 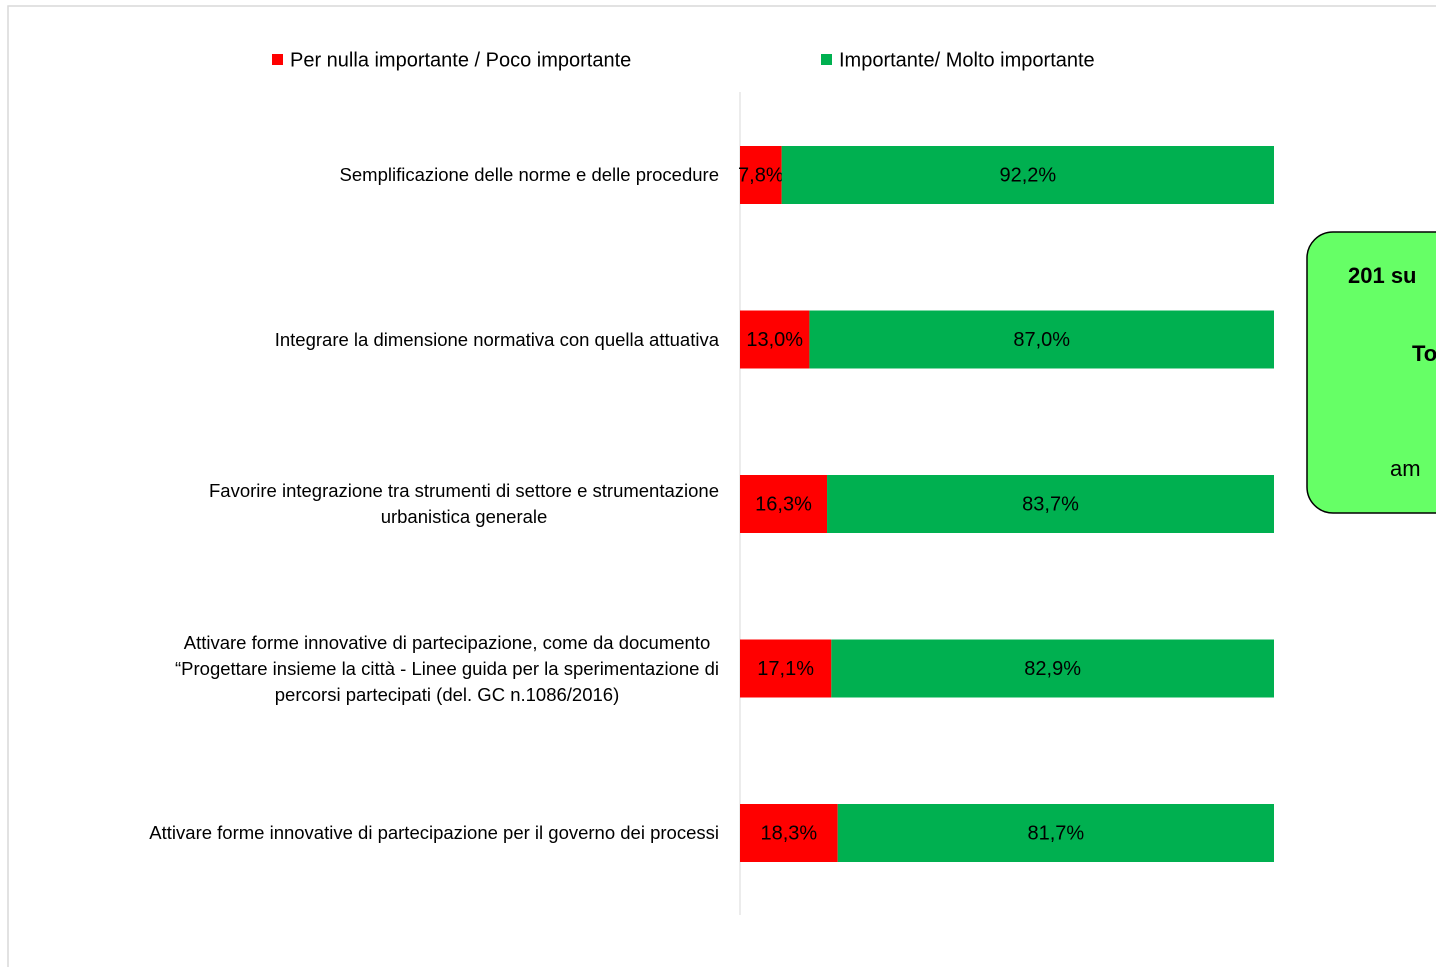 I want to click on data-label: 7,8%, so click(x=761, y=175).